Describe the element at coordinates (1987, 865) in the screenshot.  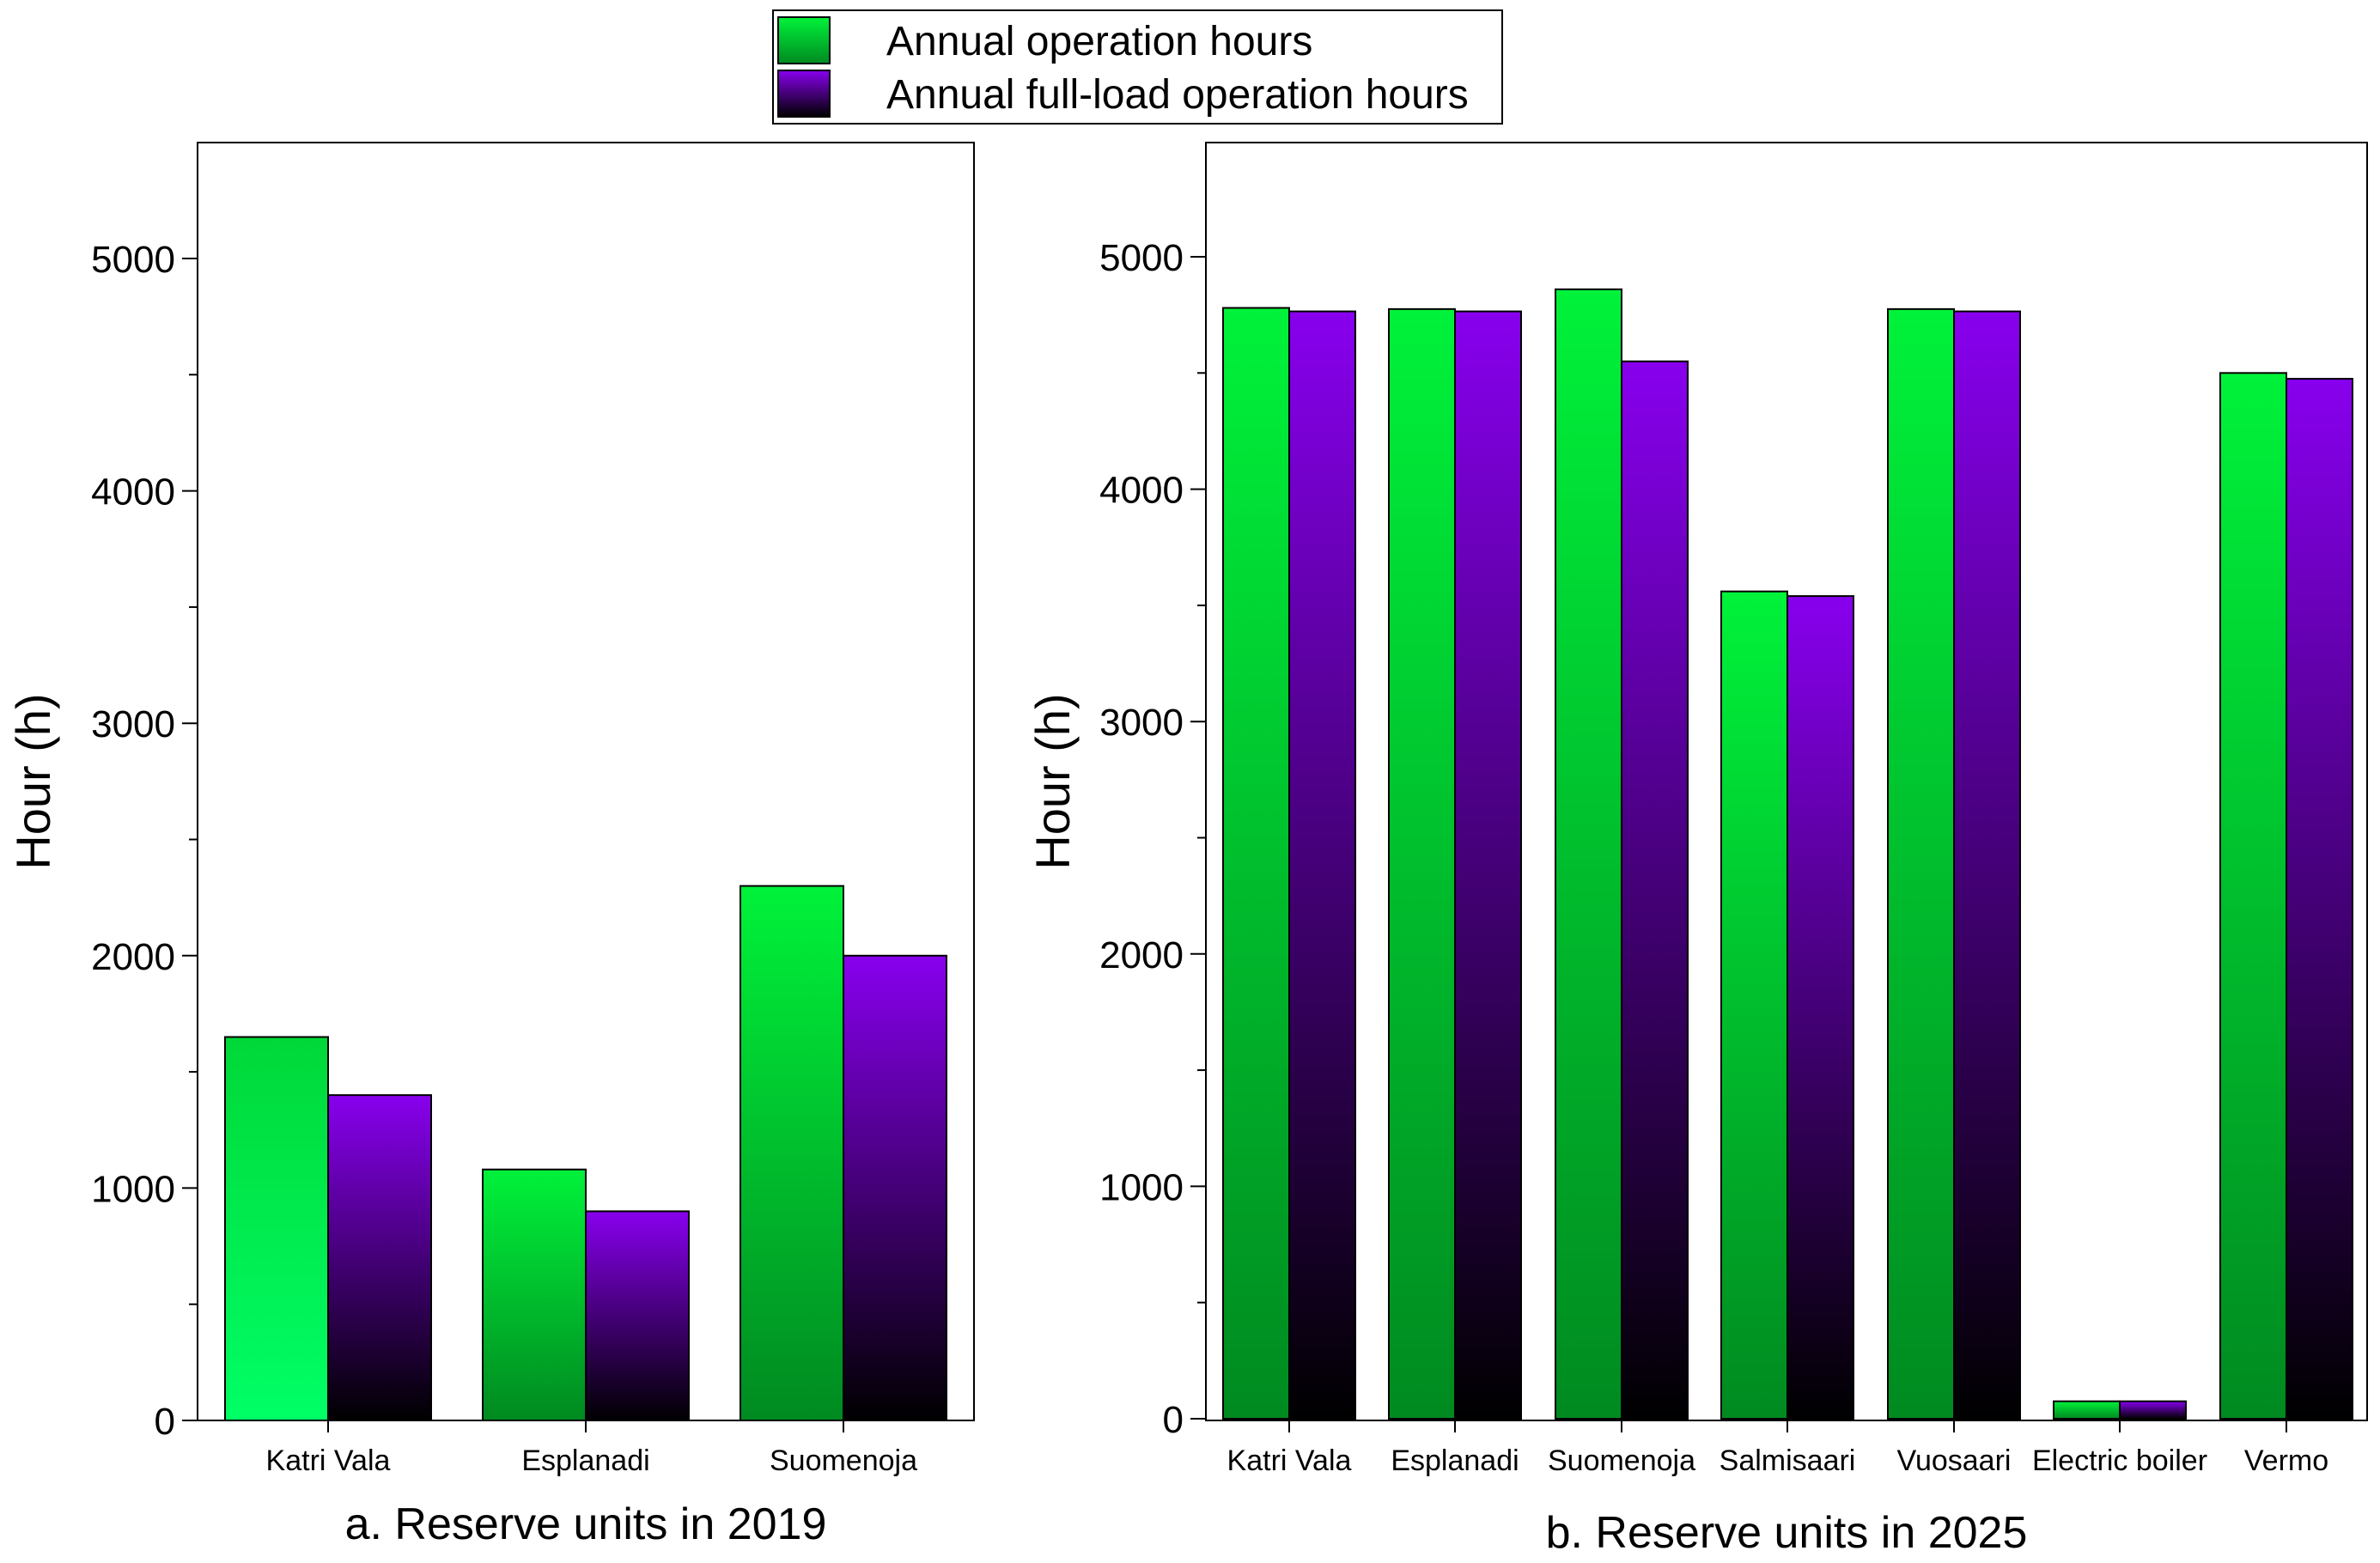
I see `bar-fullload-vuosaari` at that location.